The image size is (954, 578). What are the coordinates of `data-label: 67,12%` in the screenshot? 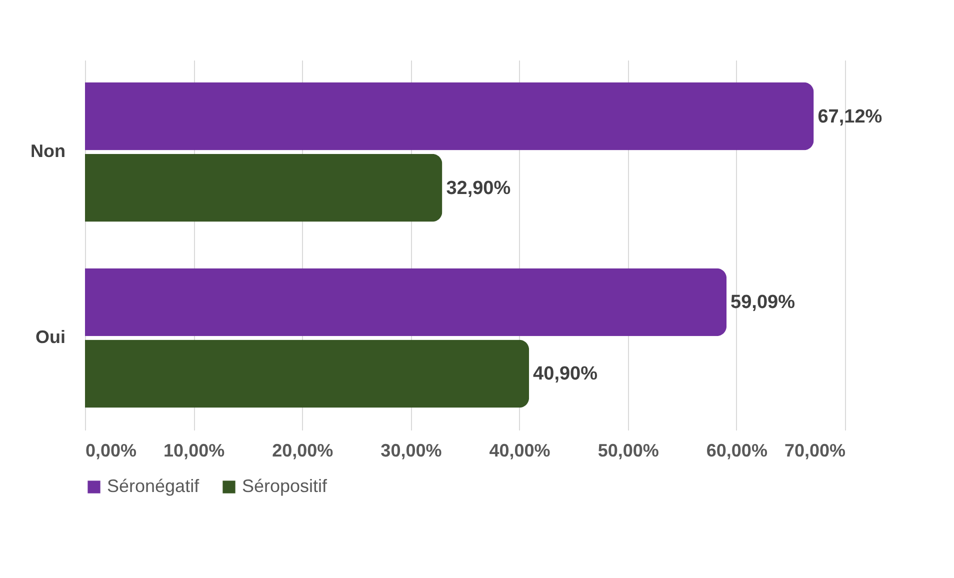 It's located at (850, 117).